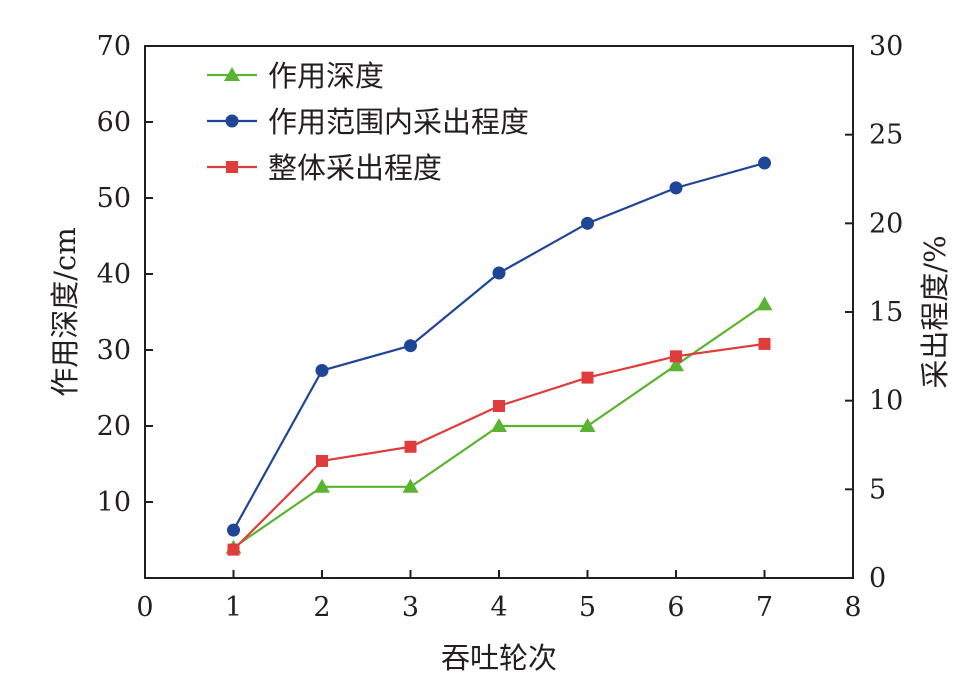 This screenshot has width=980, height=689. I want to click on right-y-axis-title: 采出程度/%, so click(935, 311).